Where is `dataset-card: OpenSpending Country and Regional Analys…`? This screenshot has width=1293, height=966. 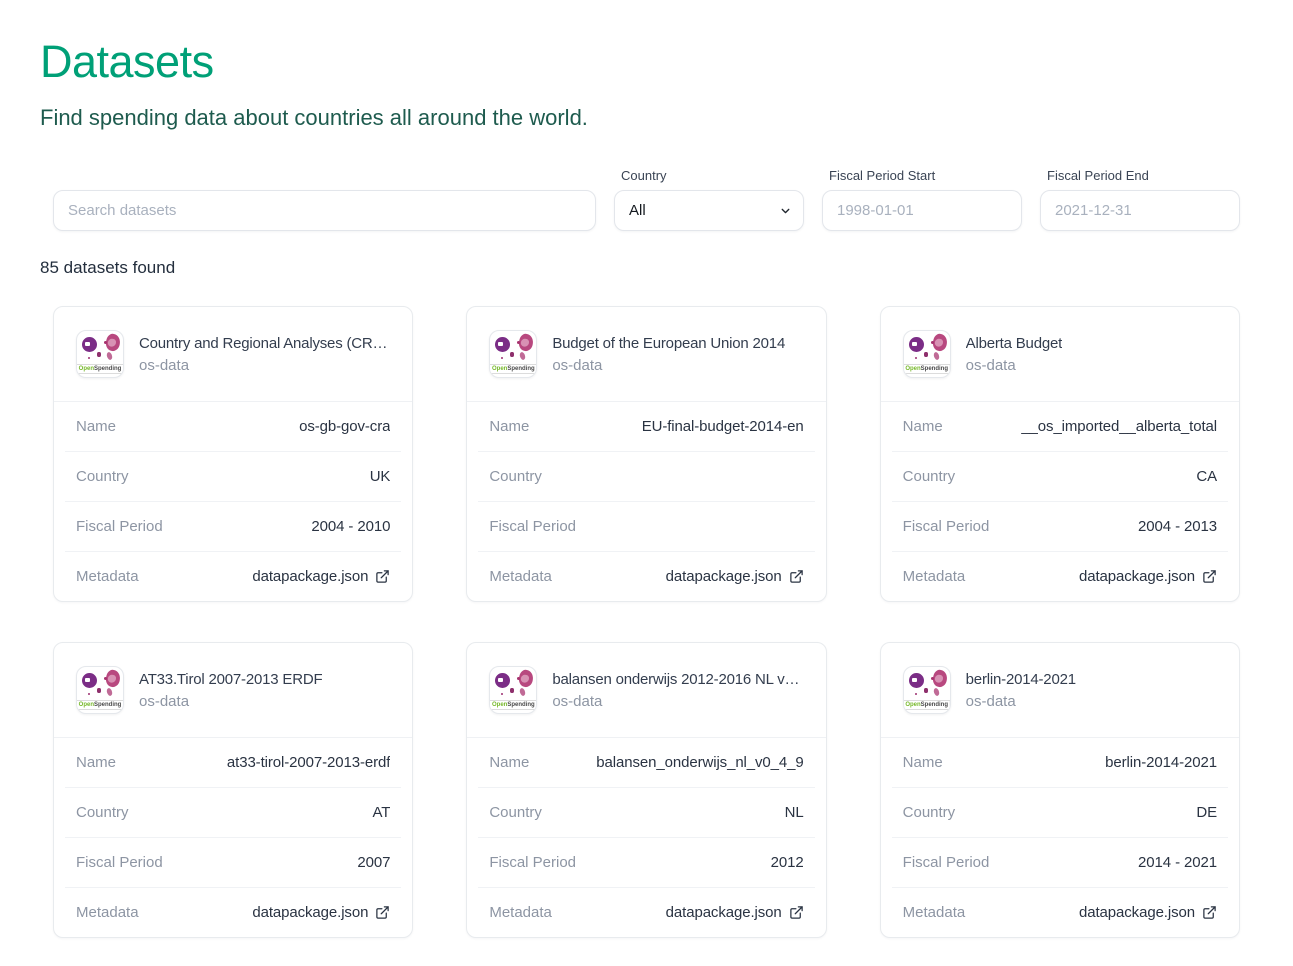 dataset-card: OpenSpending Country and Regional Analys… is located at coordinates (233, 454).